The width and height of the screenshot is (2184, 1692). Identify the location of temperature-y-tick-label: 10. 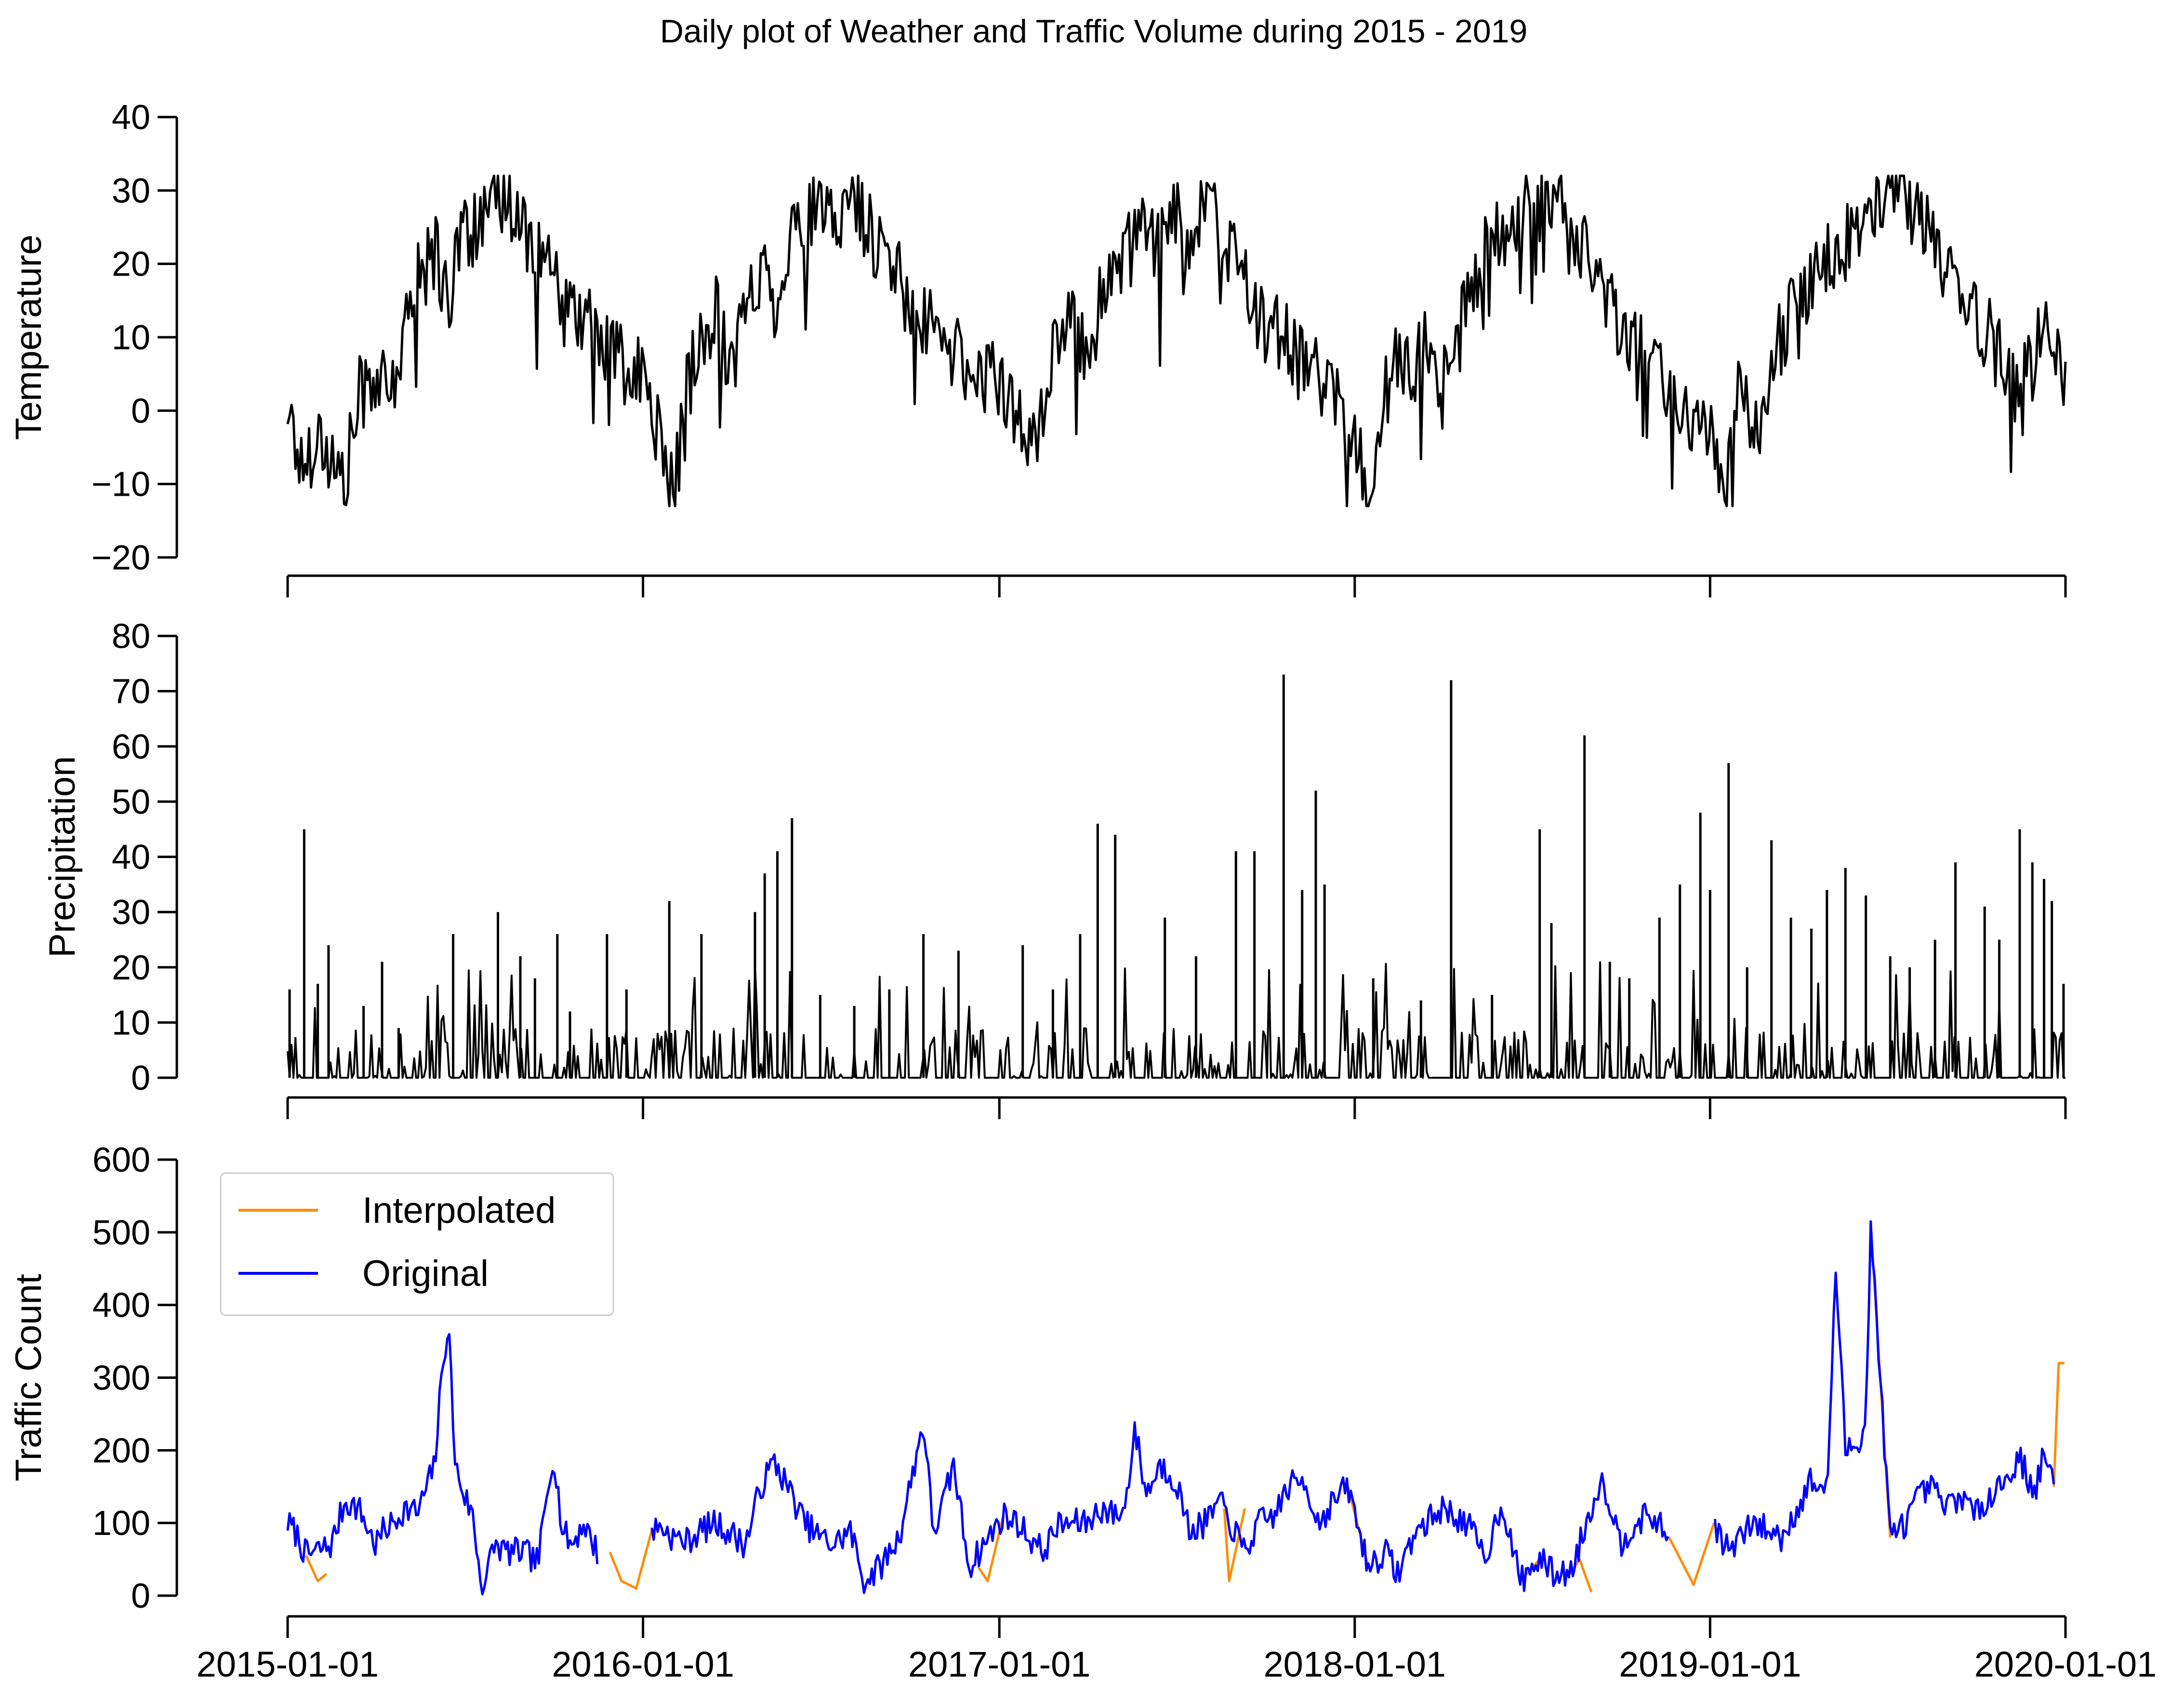
(131, 338).